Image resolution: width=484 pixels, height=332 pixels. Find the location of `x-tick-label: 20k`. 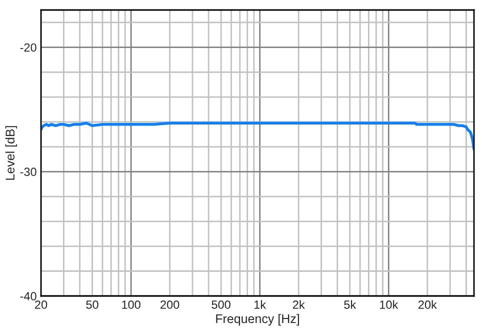

x-tick-label: 20k is located at coordinates (427, 304).